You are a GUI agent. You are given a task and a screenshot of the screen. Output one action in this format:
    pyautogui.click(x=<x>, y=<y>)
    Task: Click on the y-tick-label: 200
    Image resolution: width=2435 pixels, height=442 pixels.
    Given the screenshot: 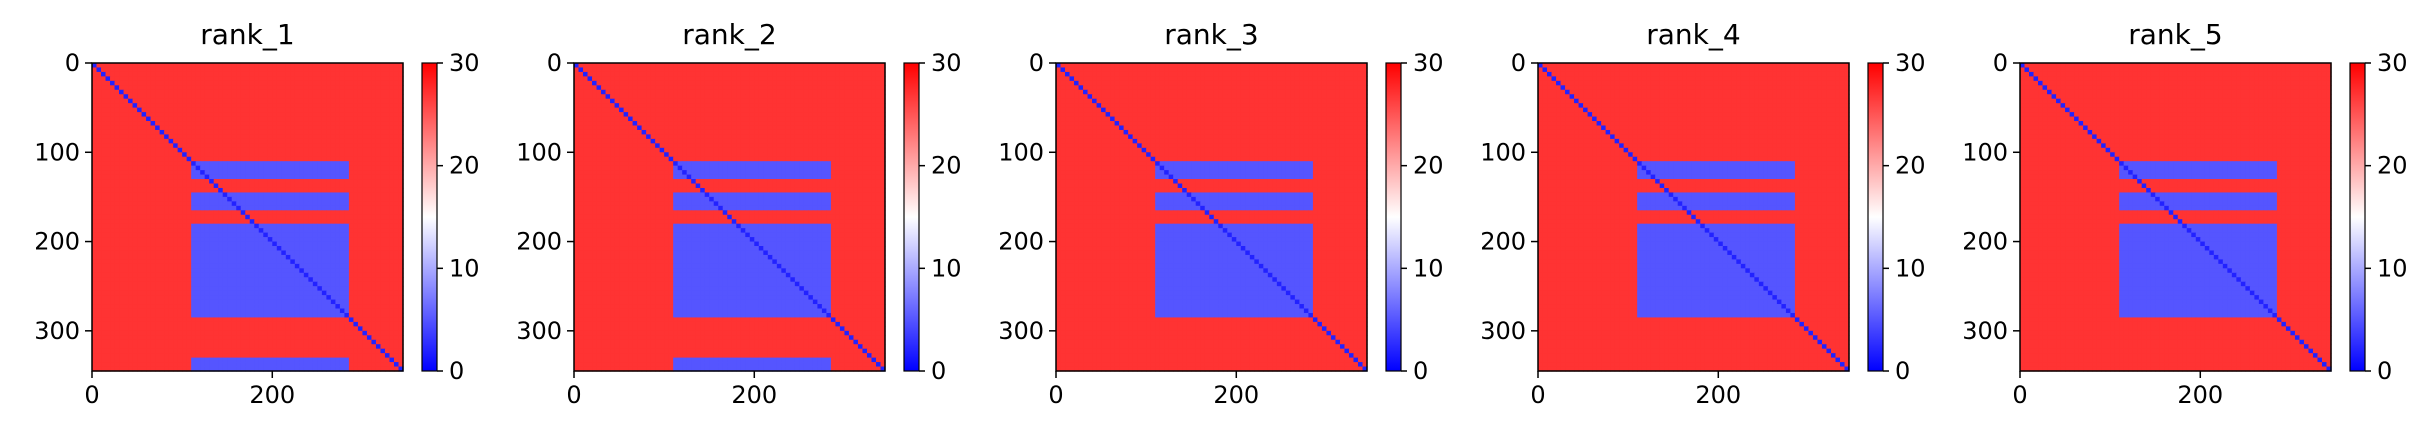 What is the action you would take?
    pyautogui.click(x=57, y=242)
    